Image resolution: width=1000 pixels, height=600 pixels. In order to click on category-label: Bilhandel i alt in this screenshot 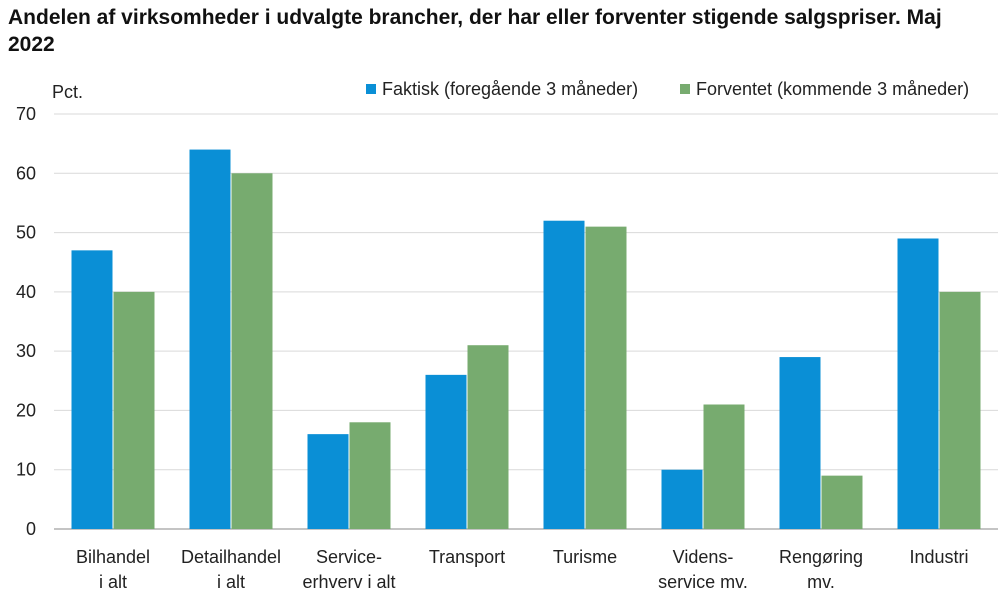, I will do `click(113, 569)`.